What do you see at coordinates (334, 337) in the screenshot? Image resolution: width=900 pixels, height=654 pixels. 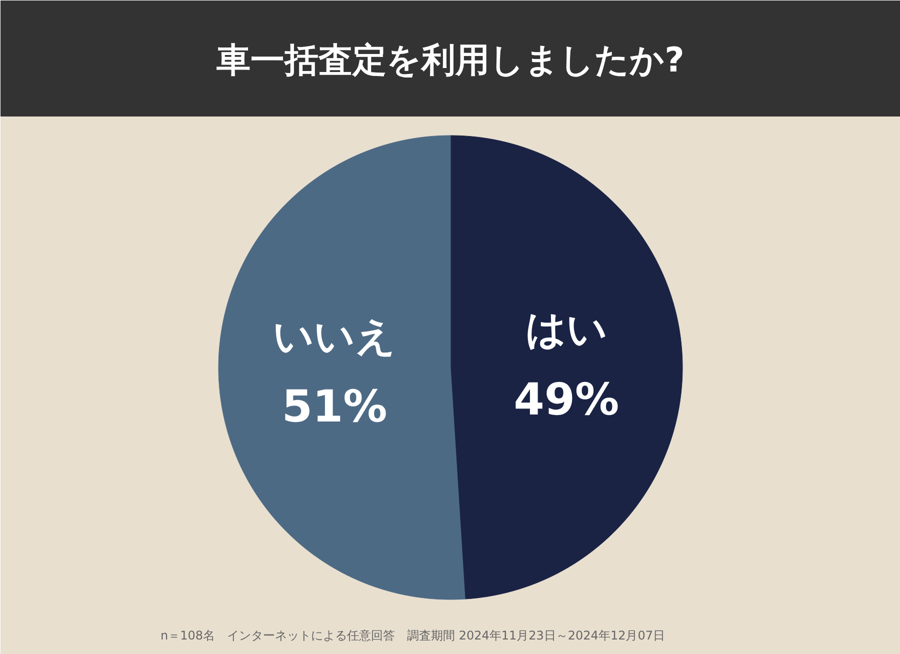 I see `slice-label: いいえ` at bounding box center [334, 337].